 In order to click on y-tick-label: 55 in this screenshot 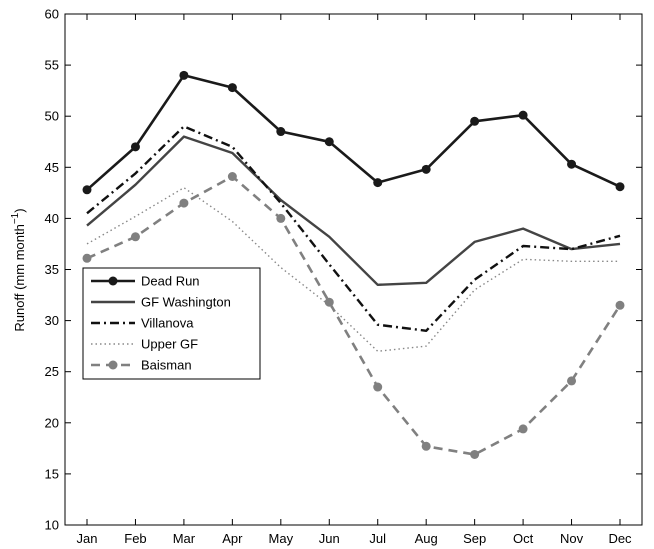, I will do `click(52, 65)`.